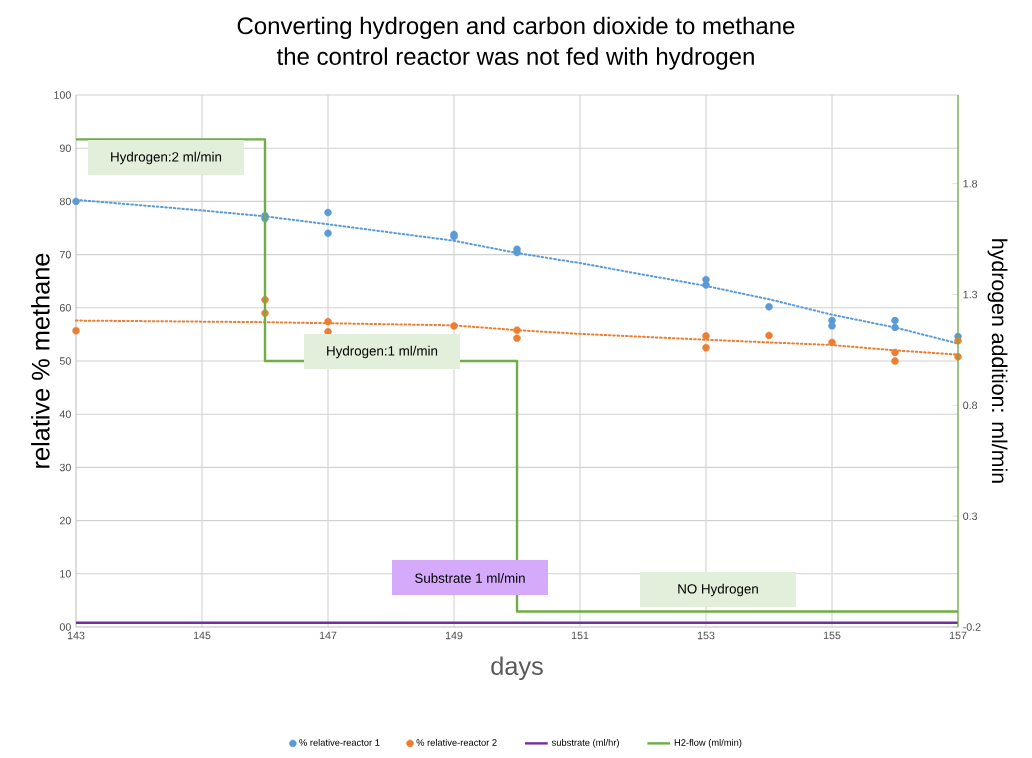  What do you see at coordinates (708, 743) in the screenshot?
I see `legend-label: H2-flow (ml/min)` at bounding box center [708, 743].